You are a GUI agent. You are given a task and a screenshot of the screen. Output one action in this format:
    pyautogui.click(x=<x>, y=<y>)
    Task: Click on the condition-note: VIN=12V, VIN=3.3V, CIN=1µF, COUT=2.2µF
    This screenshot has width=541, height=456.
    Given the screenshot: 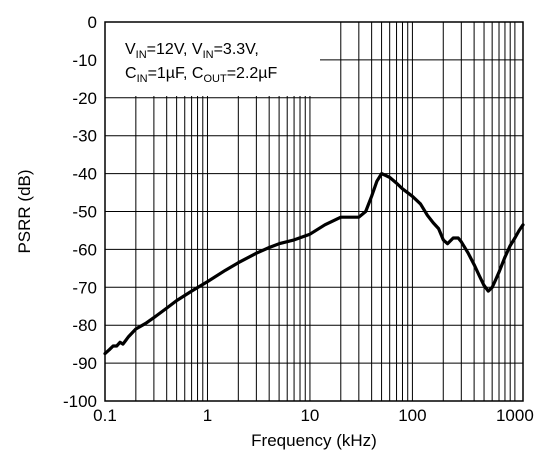 What is the action you would take?
    pyautogui.click(x=213, y=59)
    